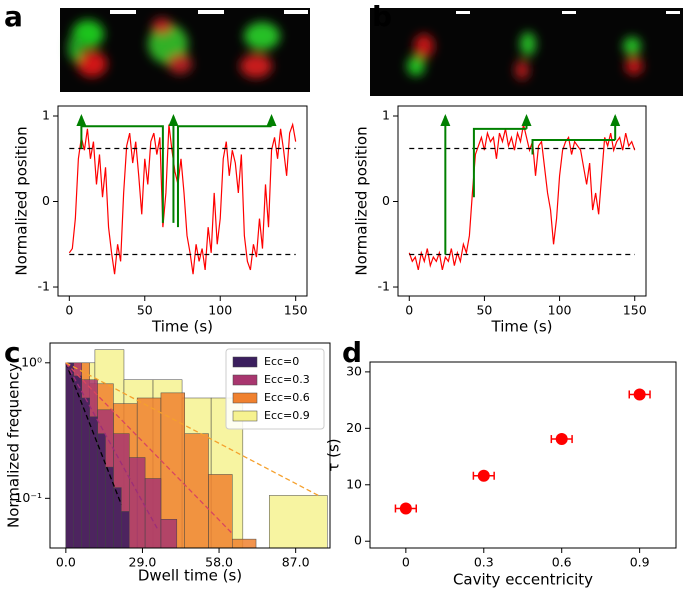 This screenshot has height=591, width=685. I want to click on legend-box, so click(275, 389).